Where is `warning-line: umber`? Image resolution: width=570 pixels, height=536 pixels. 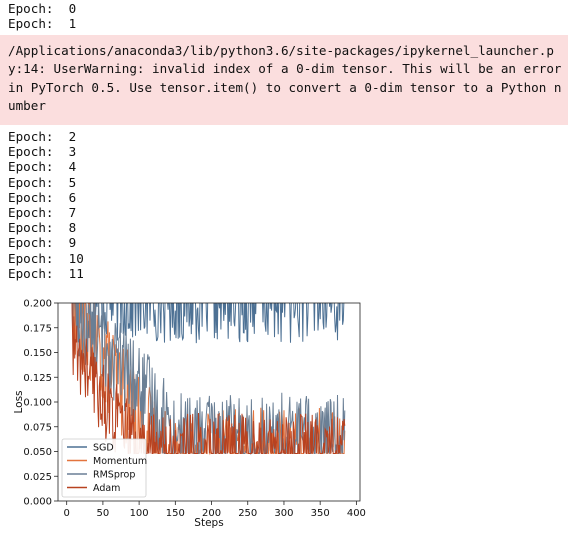
warning-line: umber is located at coordinates (27, 105).